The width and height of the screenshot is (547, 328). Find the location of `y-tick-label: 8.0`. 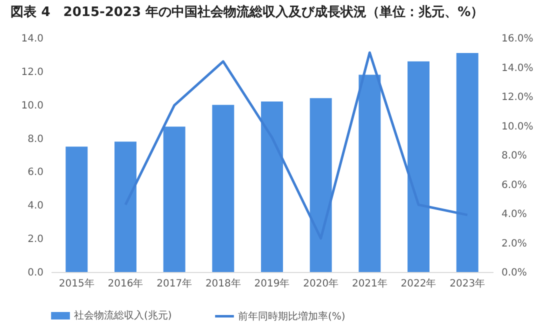

y-tick-label: 8.0 is located at coordinates (36, 139).